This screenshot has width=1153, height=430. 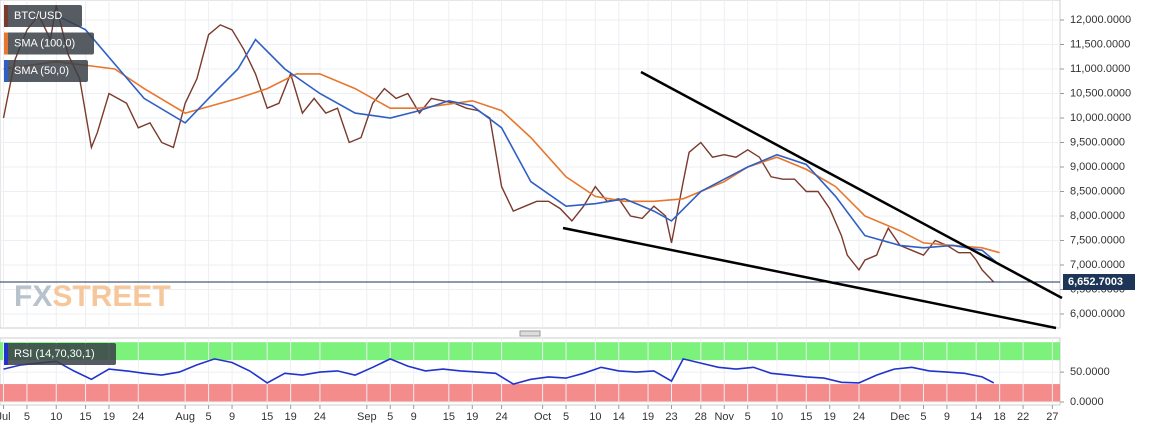 I want to click on y-tick-label: 50.0000, so click(x=1090, y=372).